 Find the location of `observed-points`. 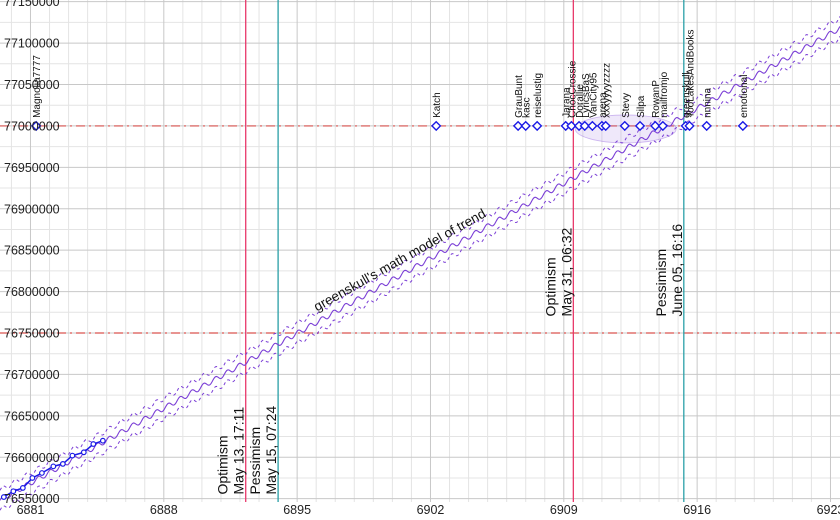

observed-points is located at coordinates (53, 468).